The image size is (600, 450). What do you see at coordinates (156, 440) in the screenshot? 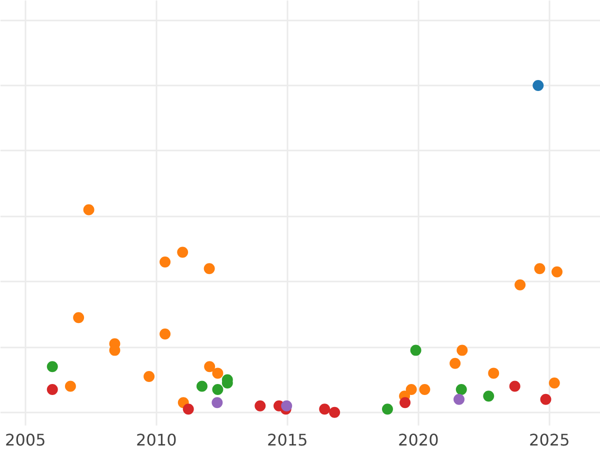
I see `x-tick-label: 2010` at bounding box center [156, 440].